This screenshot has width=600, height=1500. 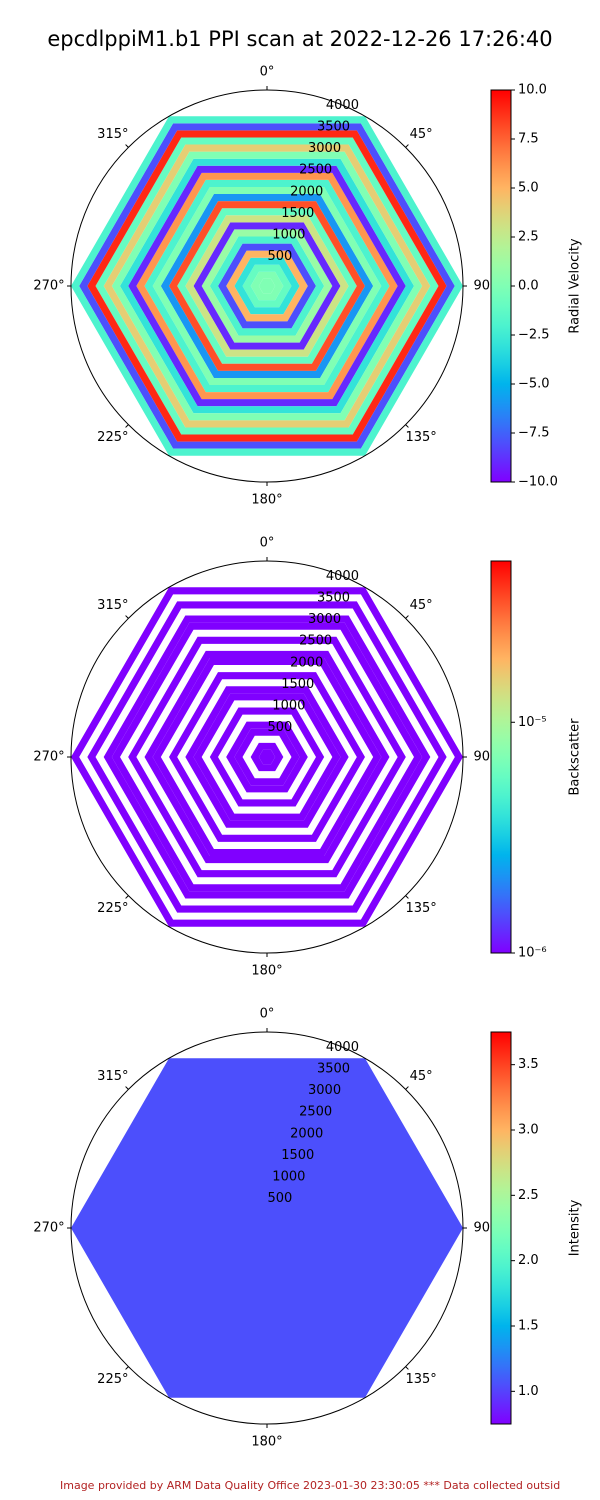 What do you see at coordinates (528, 286) in the screenshot?
I see `colorbar-tick-label: 0.0` at bounding box center [528, 286].